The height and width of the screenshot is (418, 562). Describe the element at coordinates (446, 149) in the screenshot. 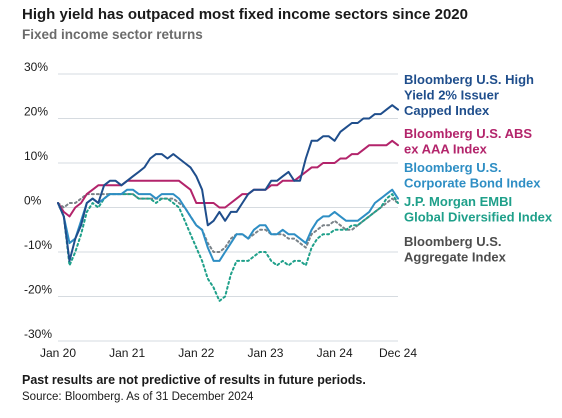

I see `legend-entry-line: ex AAA Index` at that location.